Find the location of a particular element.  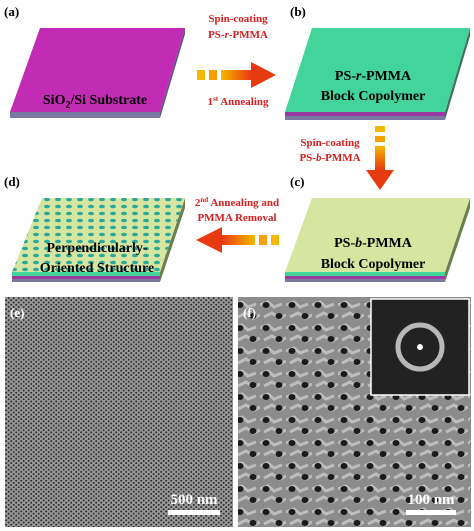

panel-label: (b) is located at coordinates (298, 11).